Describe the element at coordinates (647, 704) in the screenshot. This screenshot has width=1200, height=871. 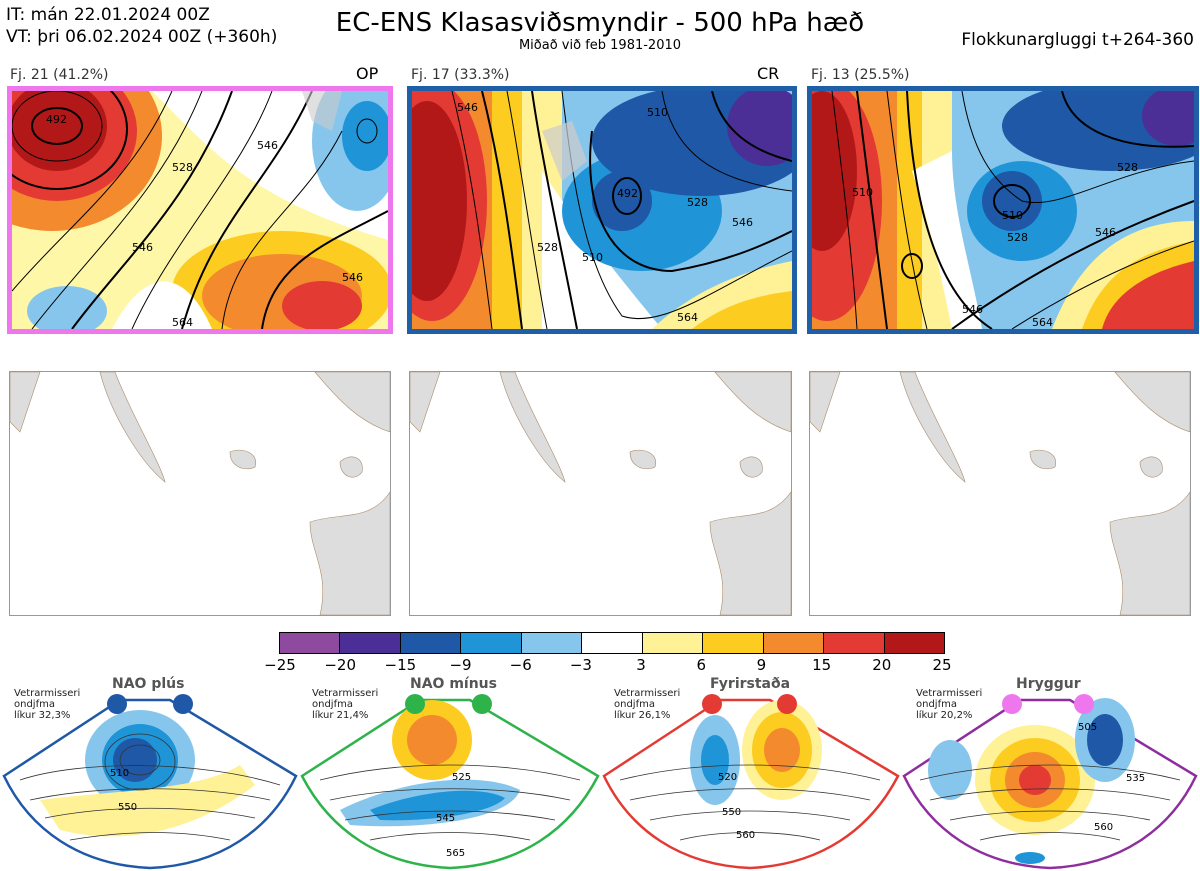
I see `regime-3-probability: Vetrarmisseri ondjfma líkur 26,1%` at that location.